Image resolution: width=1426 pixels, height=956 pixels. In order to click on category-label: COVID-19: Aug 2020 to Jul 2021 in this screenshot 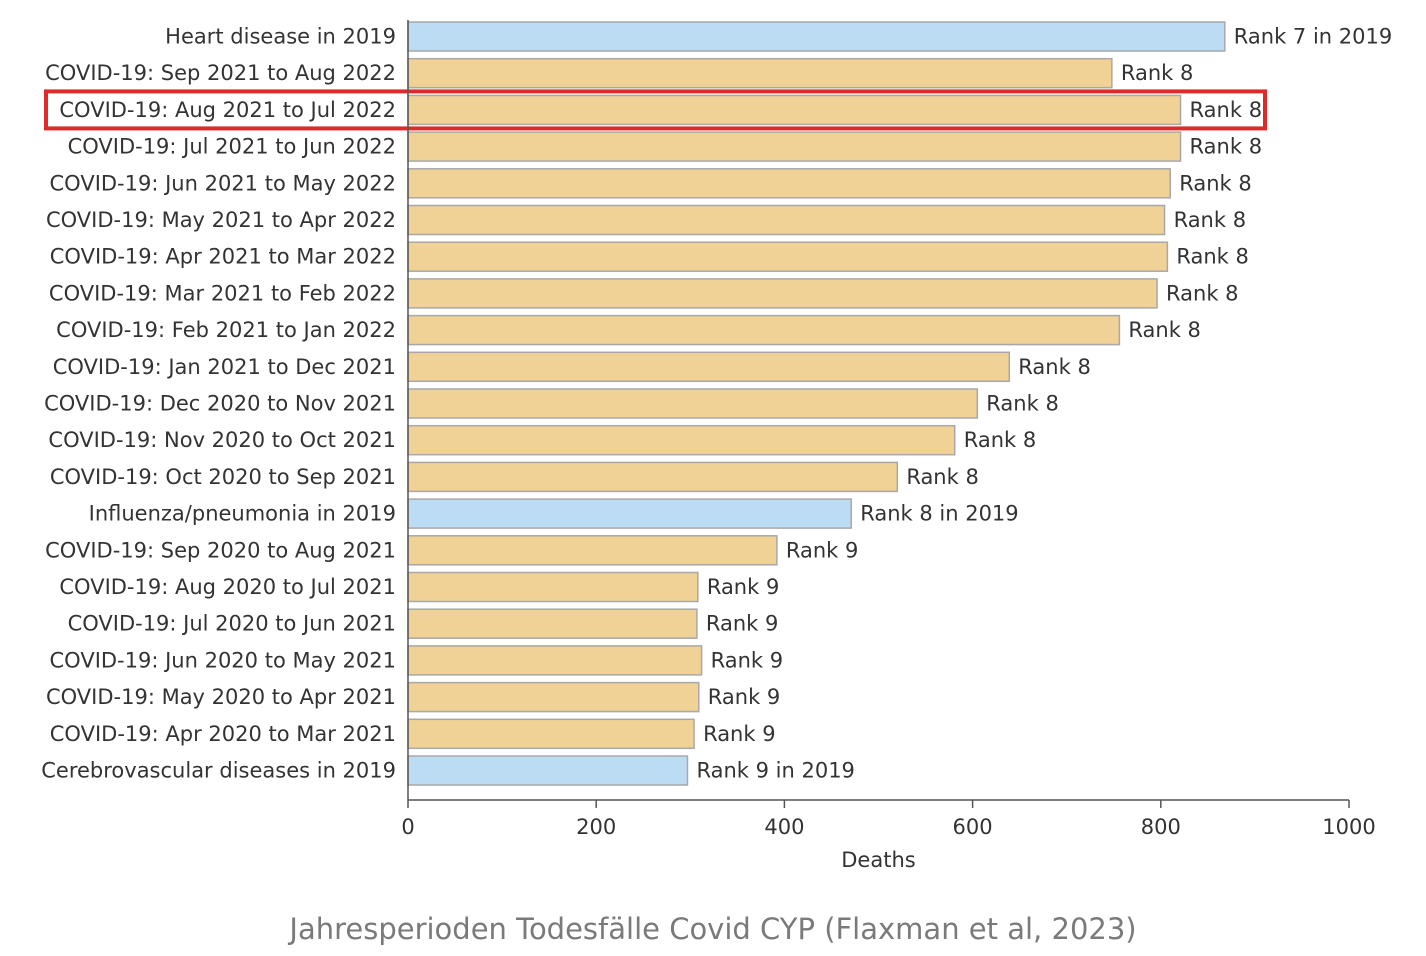, I will do `click(227, 587)`.